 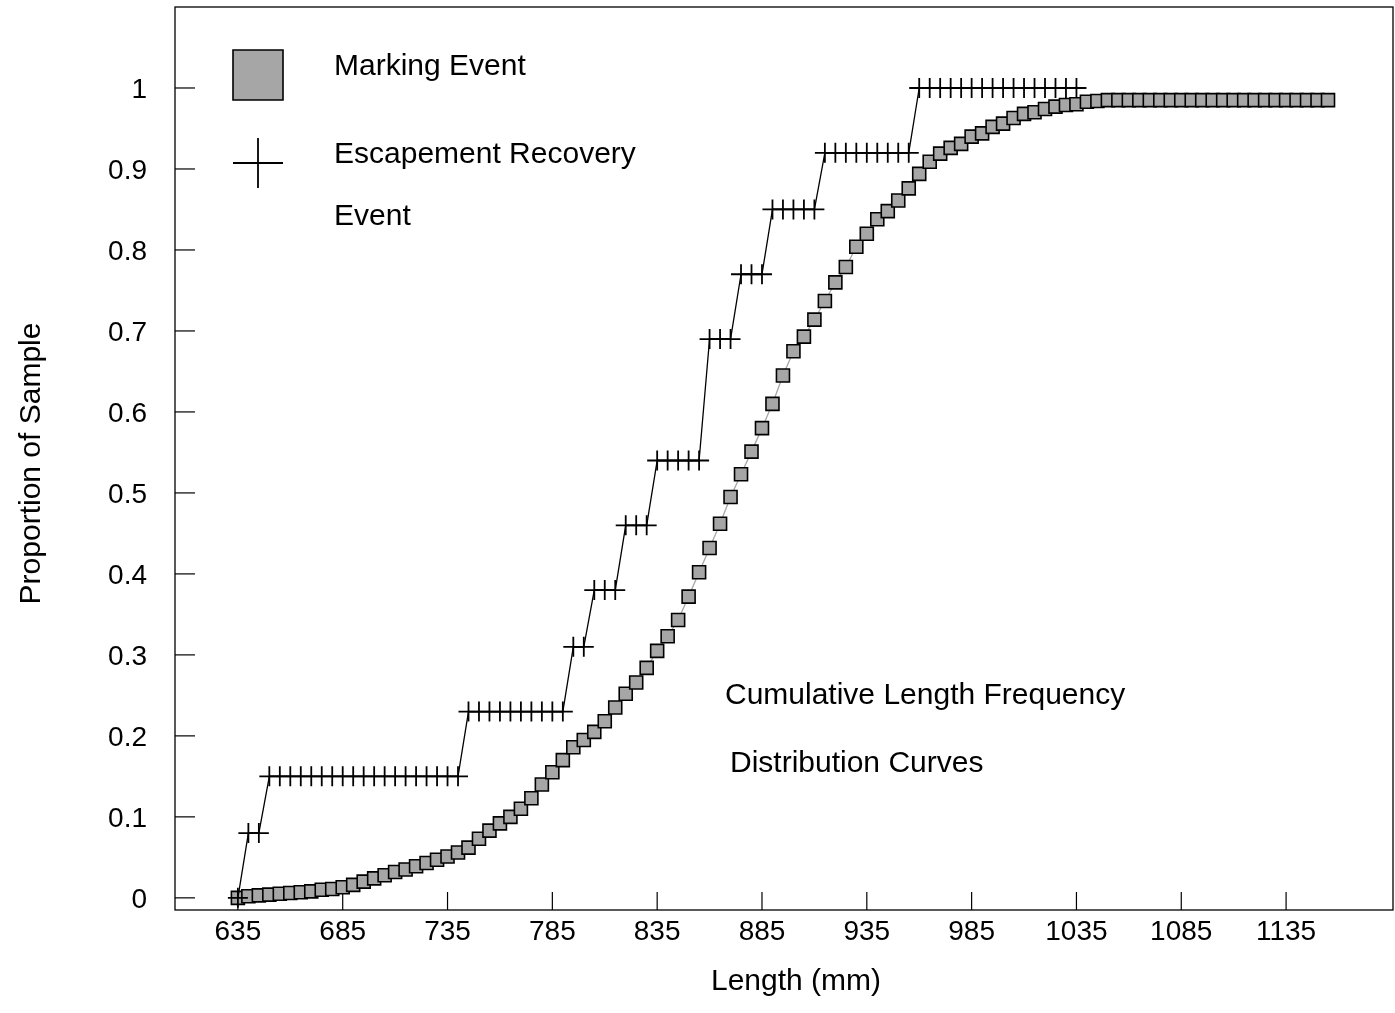 I want to click on x-tick-label: 735, so click(x=447, y=930).